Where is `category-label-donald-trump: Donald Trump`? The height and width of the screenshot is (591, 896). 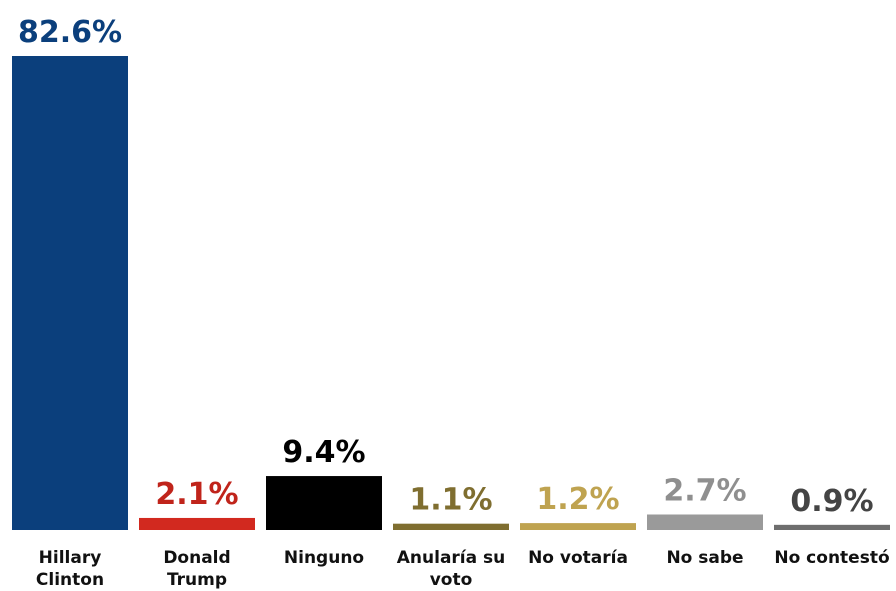
category-label-donald-trump: Donald Trump is located at coordinates (196, 569).